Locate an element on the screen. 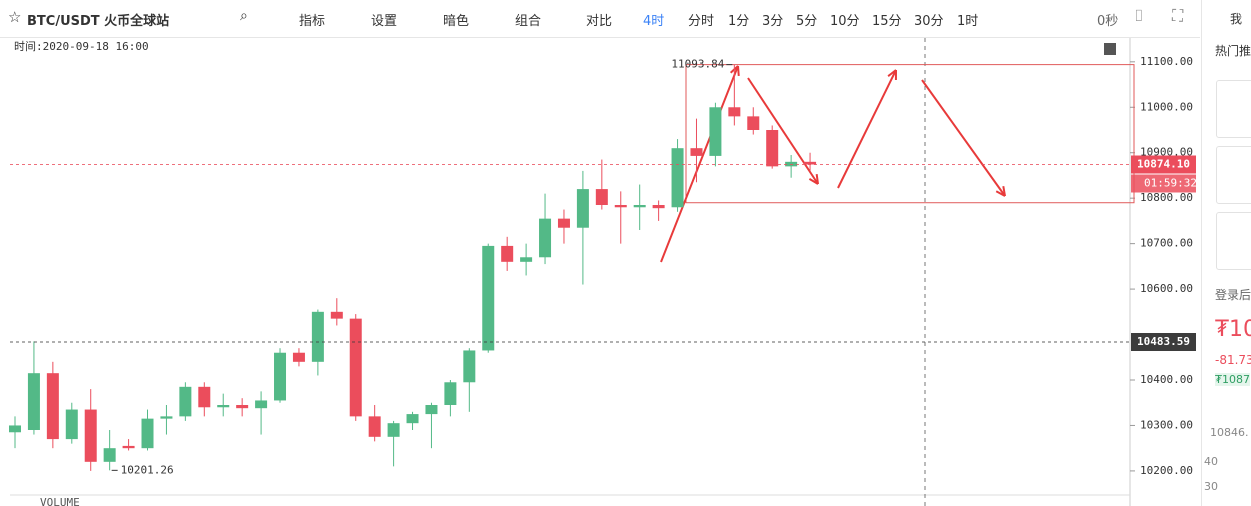 This screenshot has width=1251, height=506. sidebar: 我 热门推 登录后 ₮10 -81.73 ₮1087 10846. 40 30 is located at coordinates (1226, 253).